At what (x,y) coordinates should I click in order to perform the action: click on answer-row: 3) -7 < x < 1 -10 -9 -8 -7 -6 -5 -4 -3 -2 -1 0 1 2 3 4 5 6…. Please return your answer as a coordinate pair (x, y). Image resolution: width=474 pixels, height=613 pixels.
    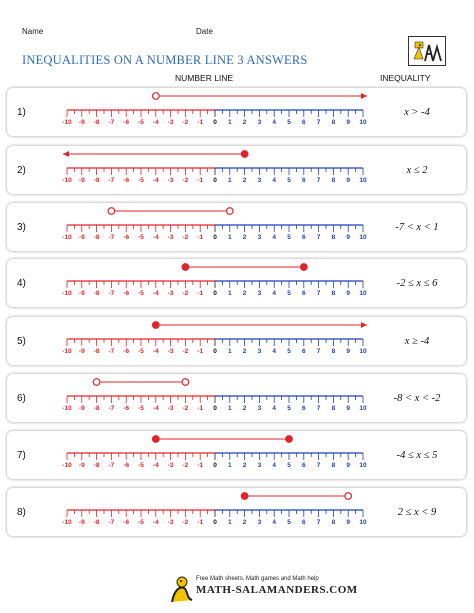
    Looking at the image, I should click on (236, 227).